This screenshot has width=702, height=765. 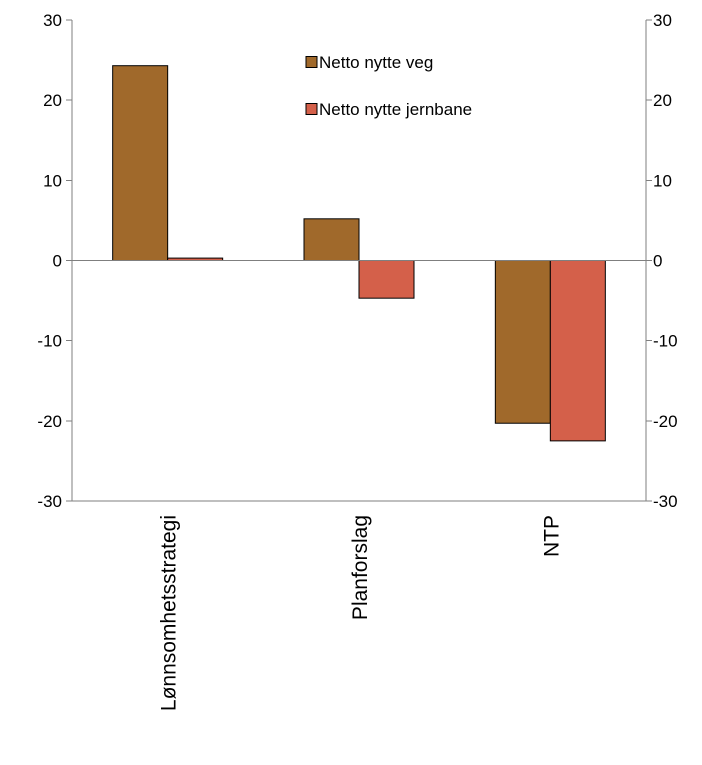 I want to click on legend-label-netto-nytte-veg: Netto nytte veg, so click(x=376, y=62).